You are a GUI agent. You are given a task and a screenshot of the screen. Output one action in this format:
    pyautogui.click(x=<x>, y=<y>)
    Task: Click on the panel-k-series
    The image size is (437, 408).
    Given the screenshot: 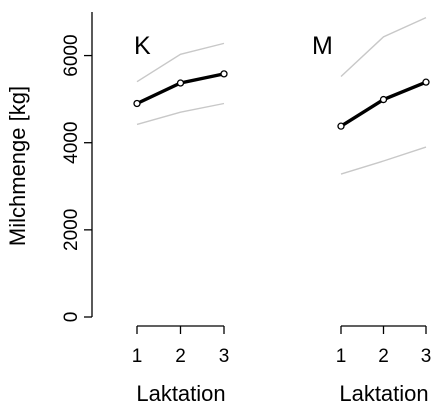 What is the action you would take?
    pyautogui.click(x=180, y=84)
    